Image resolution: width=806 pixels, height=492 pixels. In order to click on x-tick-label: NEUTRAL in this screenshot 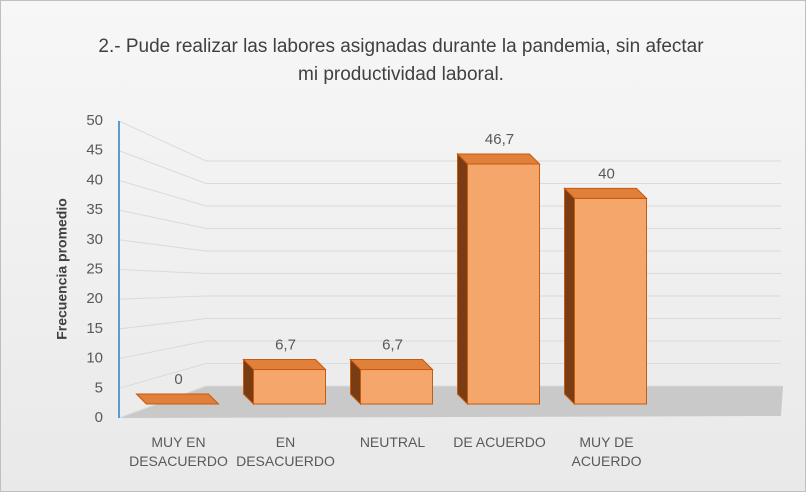, I will do `click(392, 442)`.